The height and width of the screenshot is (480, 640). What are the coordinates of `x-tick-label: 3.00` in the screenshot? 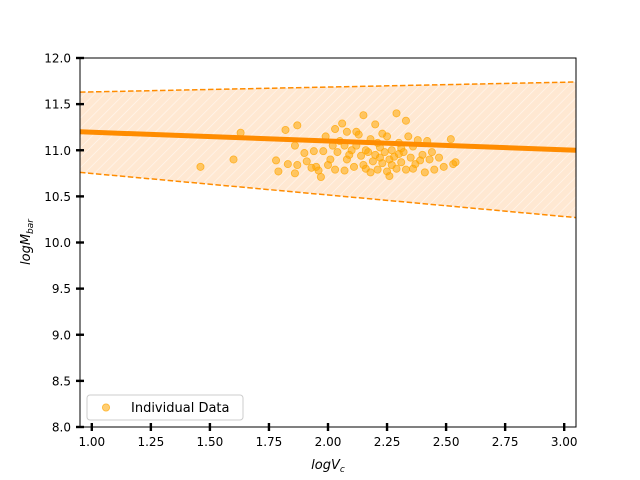 It's located at (564, 442).